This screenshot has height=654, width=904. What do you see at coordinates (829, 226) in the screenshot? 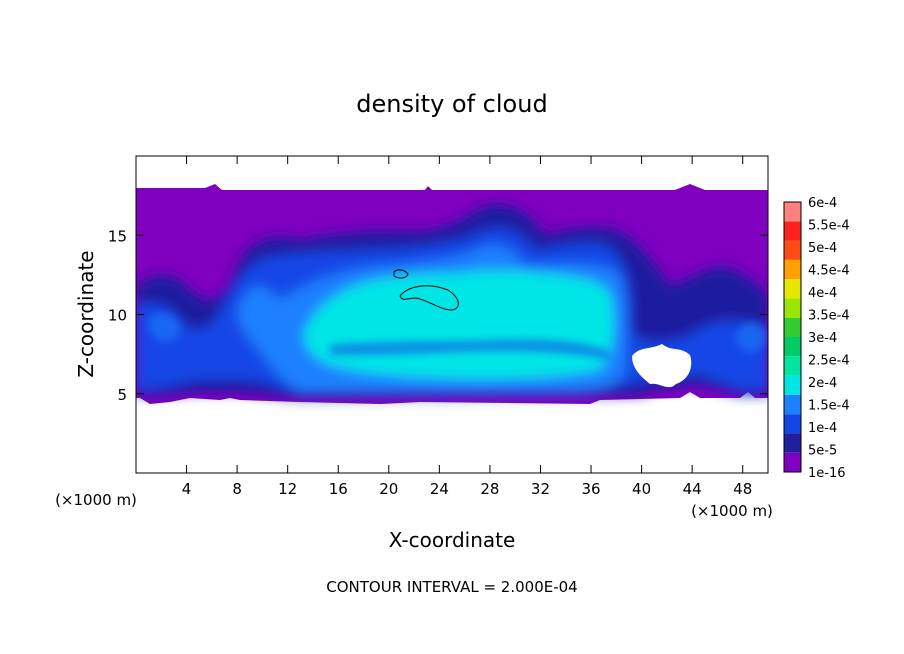
I see `colorbar-label: 5.5e-4` at bounding box center [829, 226].